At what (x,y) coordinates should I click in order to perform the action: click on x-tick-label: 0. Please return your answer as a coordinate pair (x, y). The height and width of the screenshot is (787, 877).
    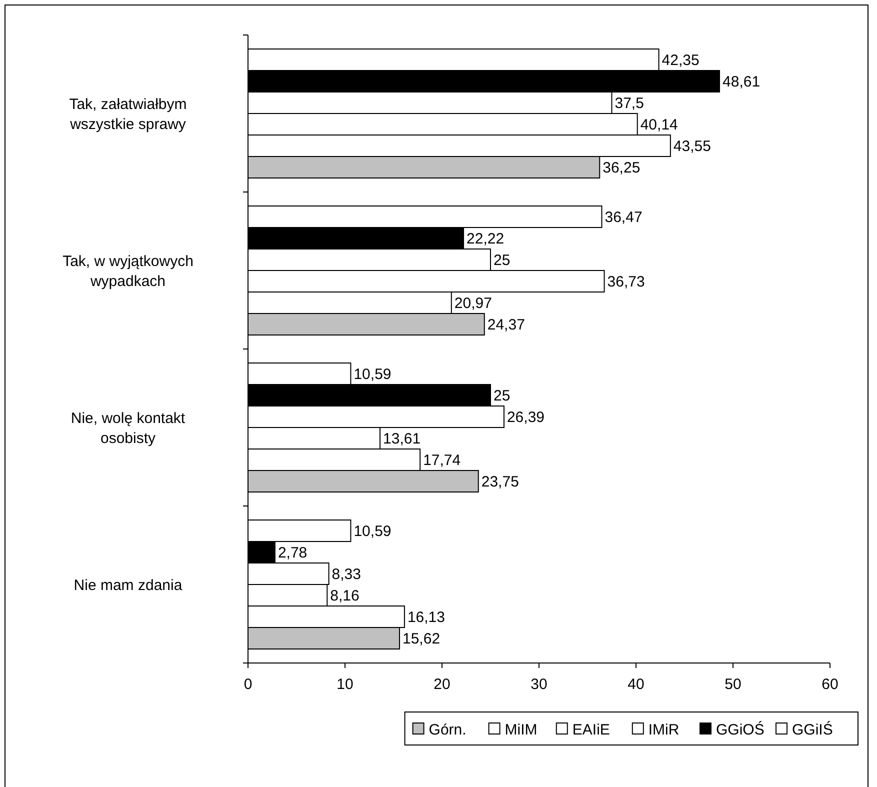
    Looking at the image, I should click on (248, 684).